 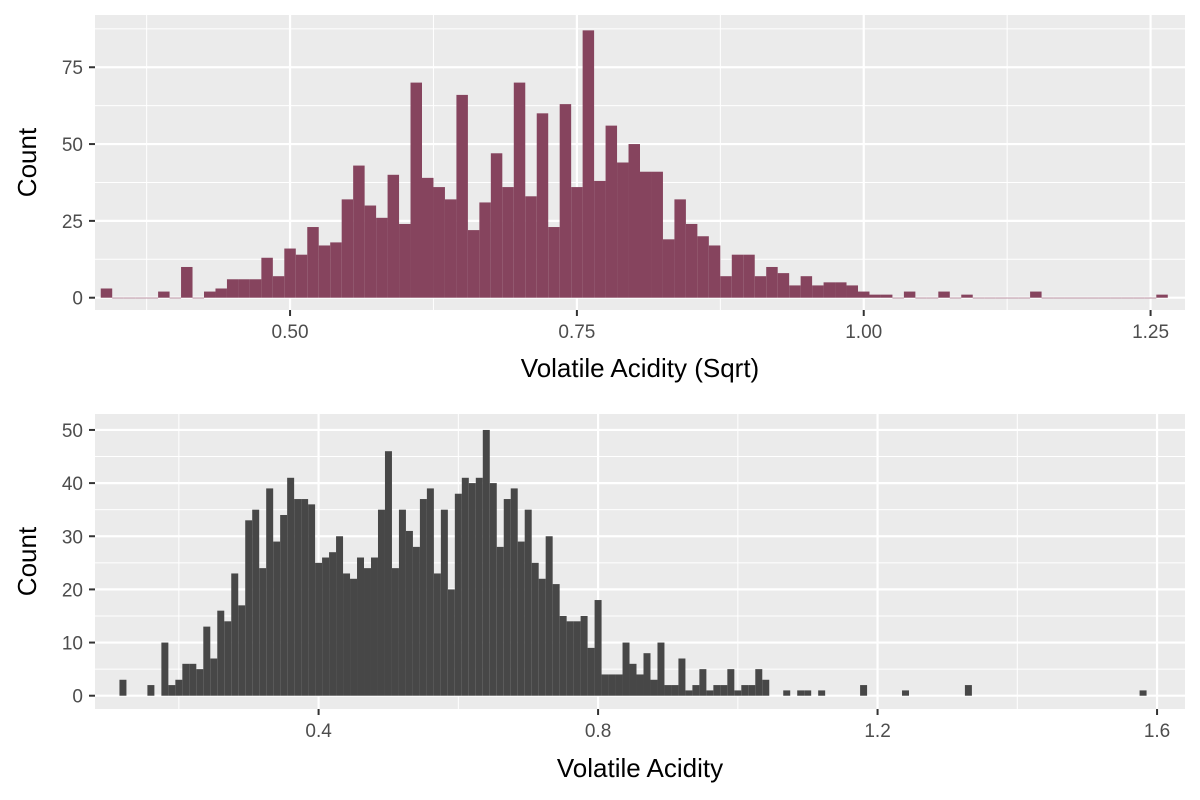 What do you see at coordinates (640, 368) in the screenshot?
I see `chart1-x-axis-title: Volatile Acidity (Sqrt)` at bounding box center [640, 368].